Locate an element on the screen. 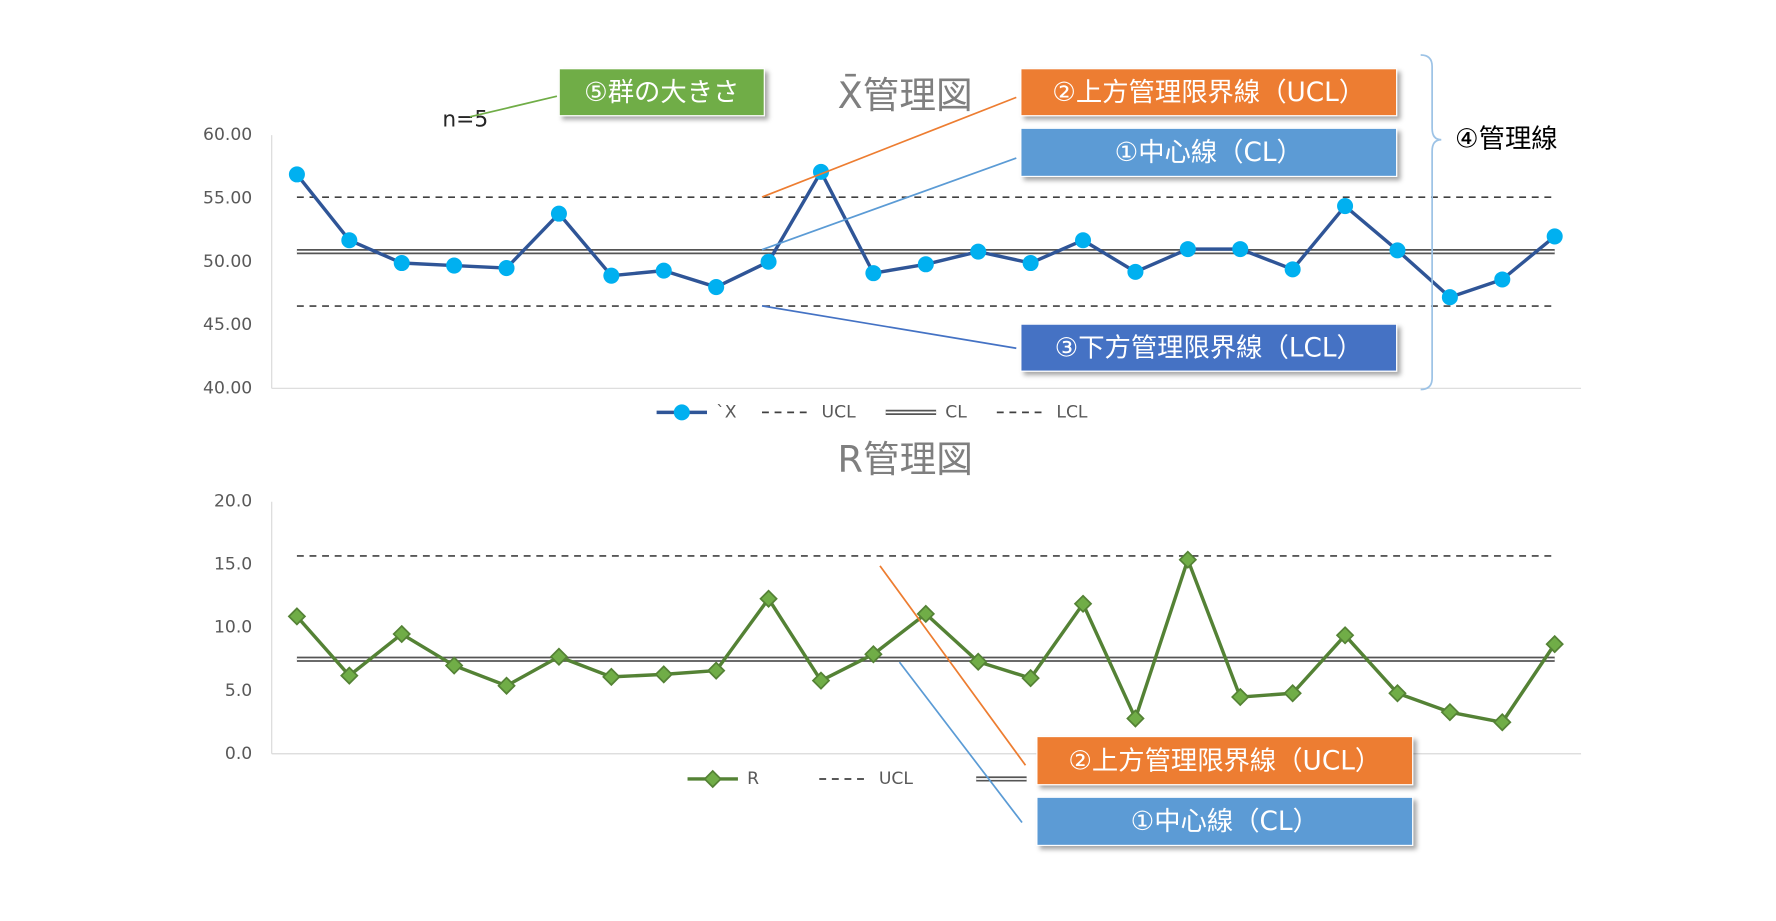 This screenshot has height=921, width=1776. legend-label: CL is located at coordinates (956, 412).